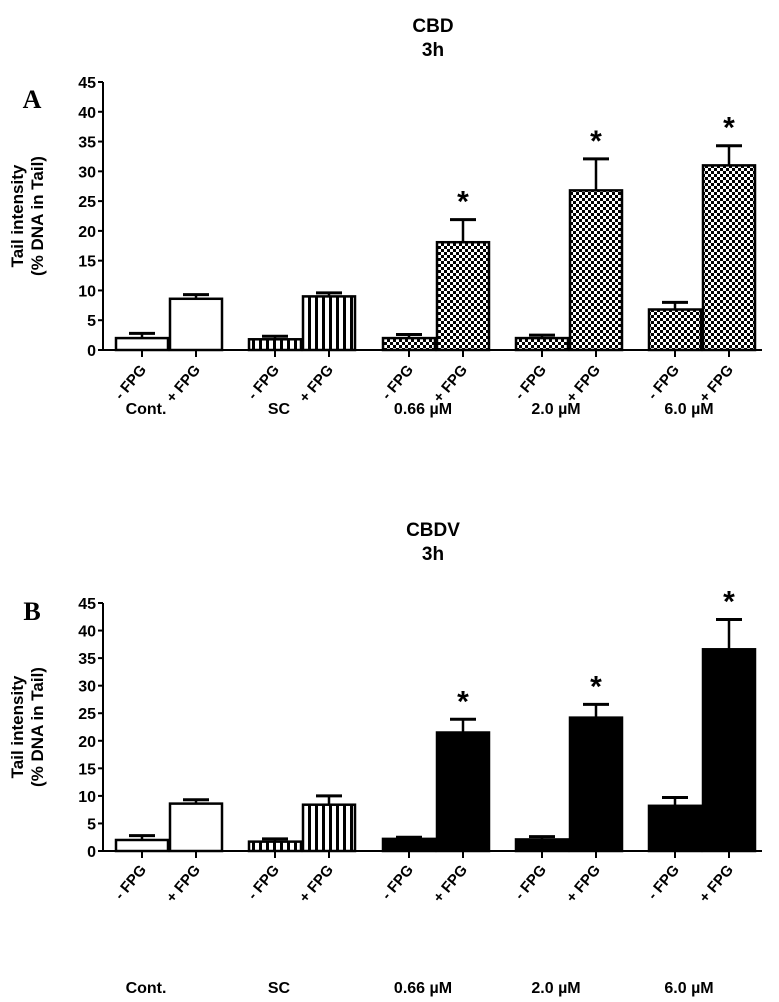 This screenshot has height=1002, width=779. I want to click on chart-title: CBD, so click(432, 26).